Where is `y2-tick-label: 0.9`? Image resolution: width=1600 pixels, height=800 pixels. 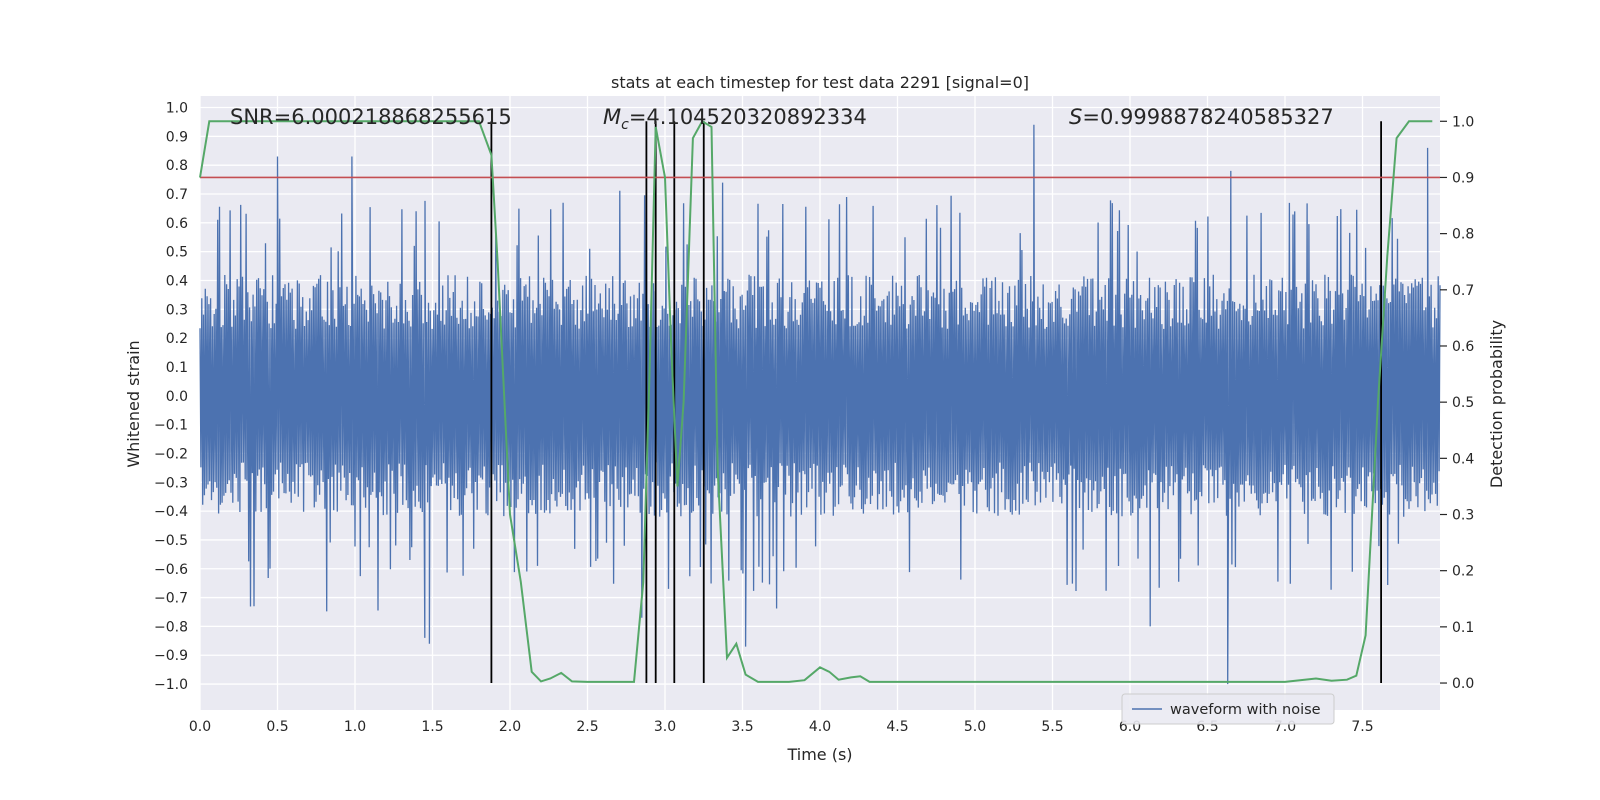 y2-tick-label: 0.9 is located at coordinates (1463, 178).